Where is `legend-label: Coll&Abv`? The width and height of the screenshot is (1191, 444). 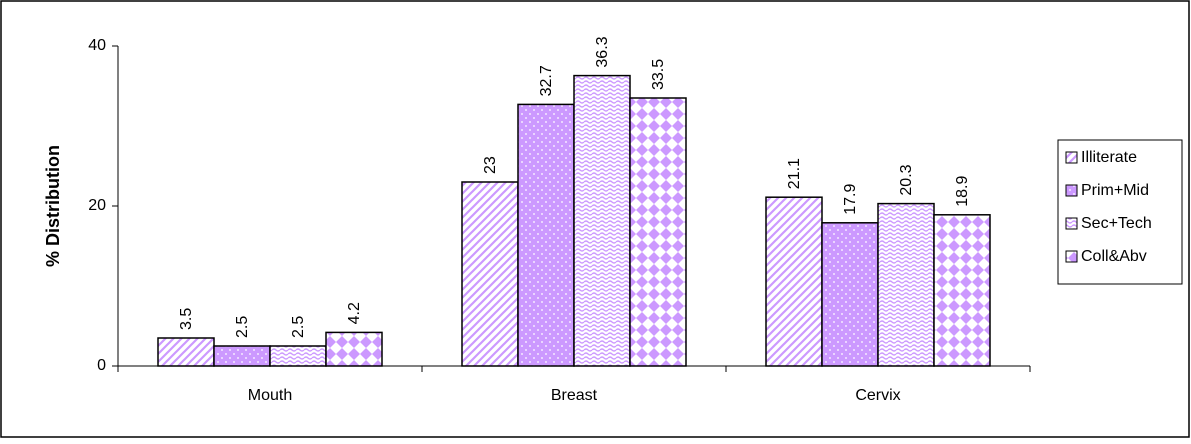 legend-label: Coll&Abv is located at coordinates (1114, 256).